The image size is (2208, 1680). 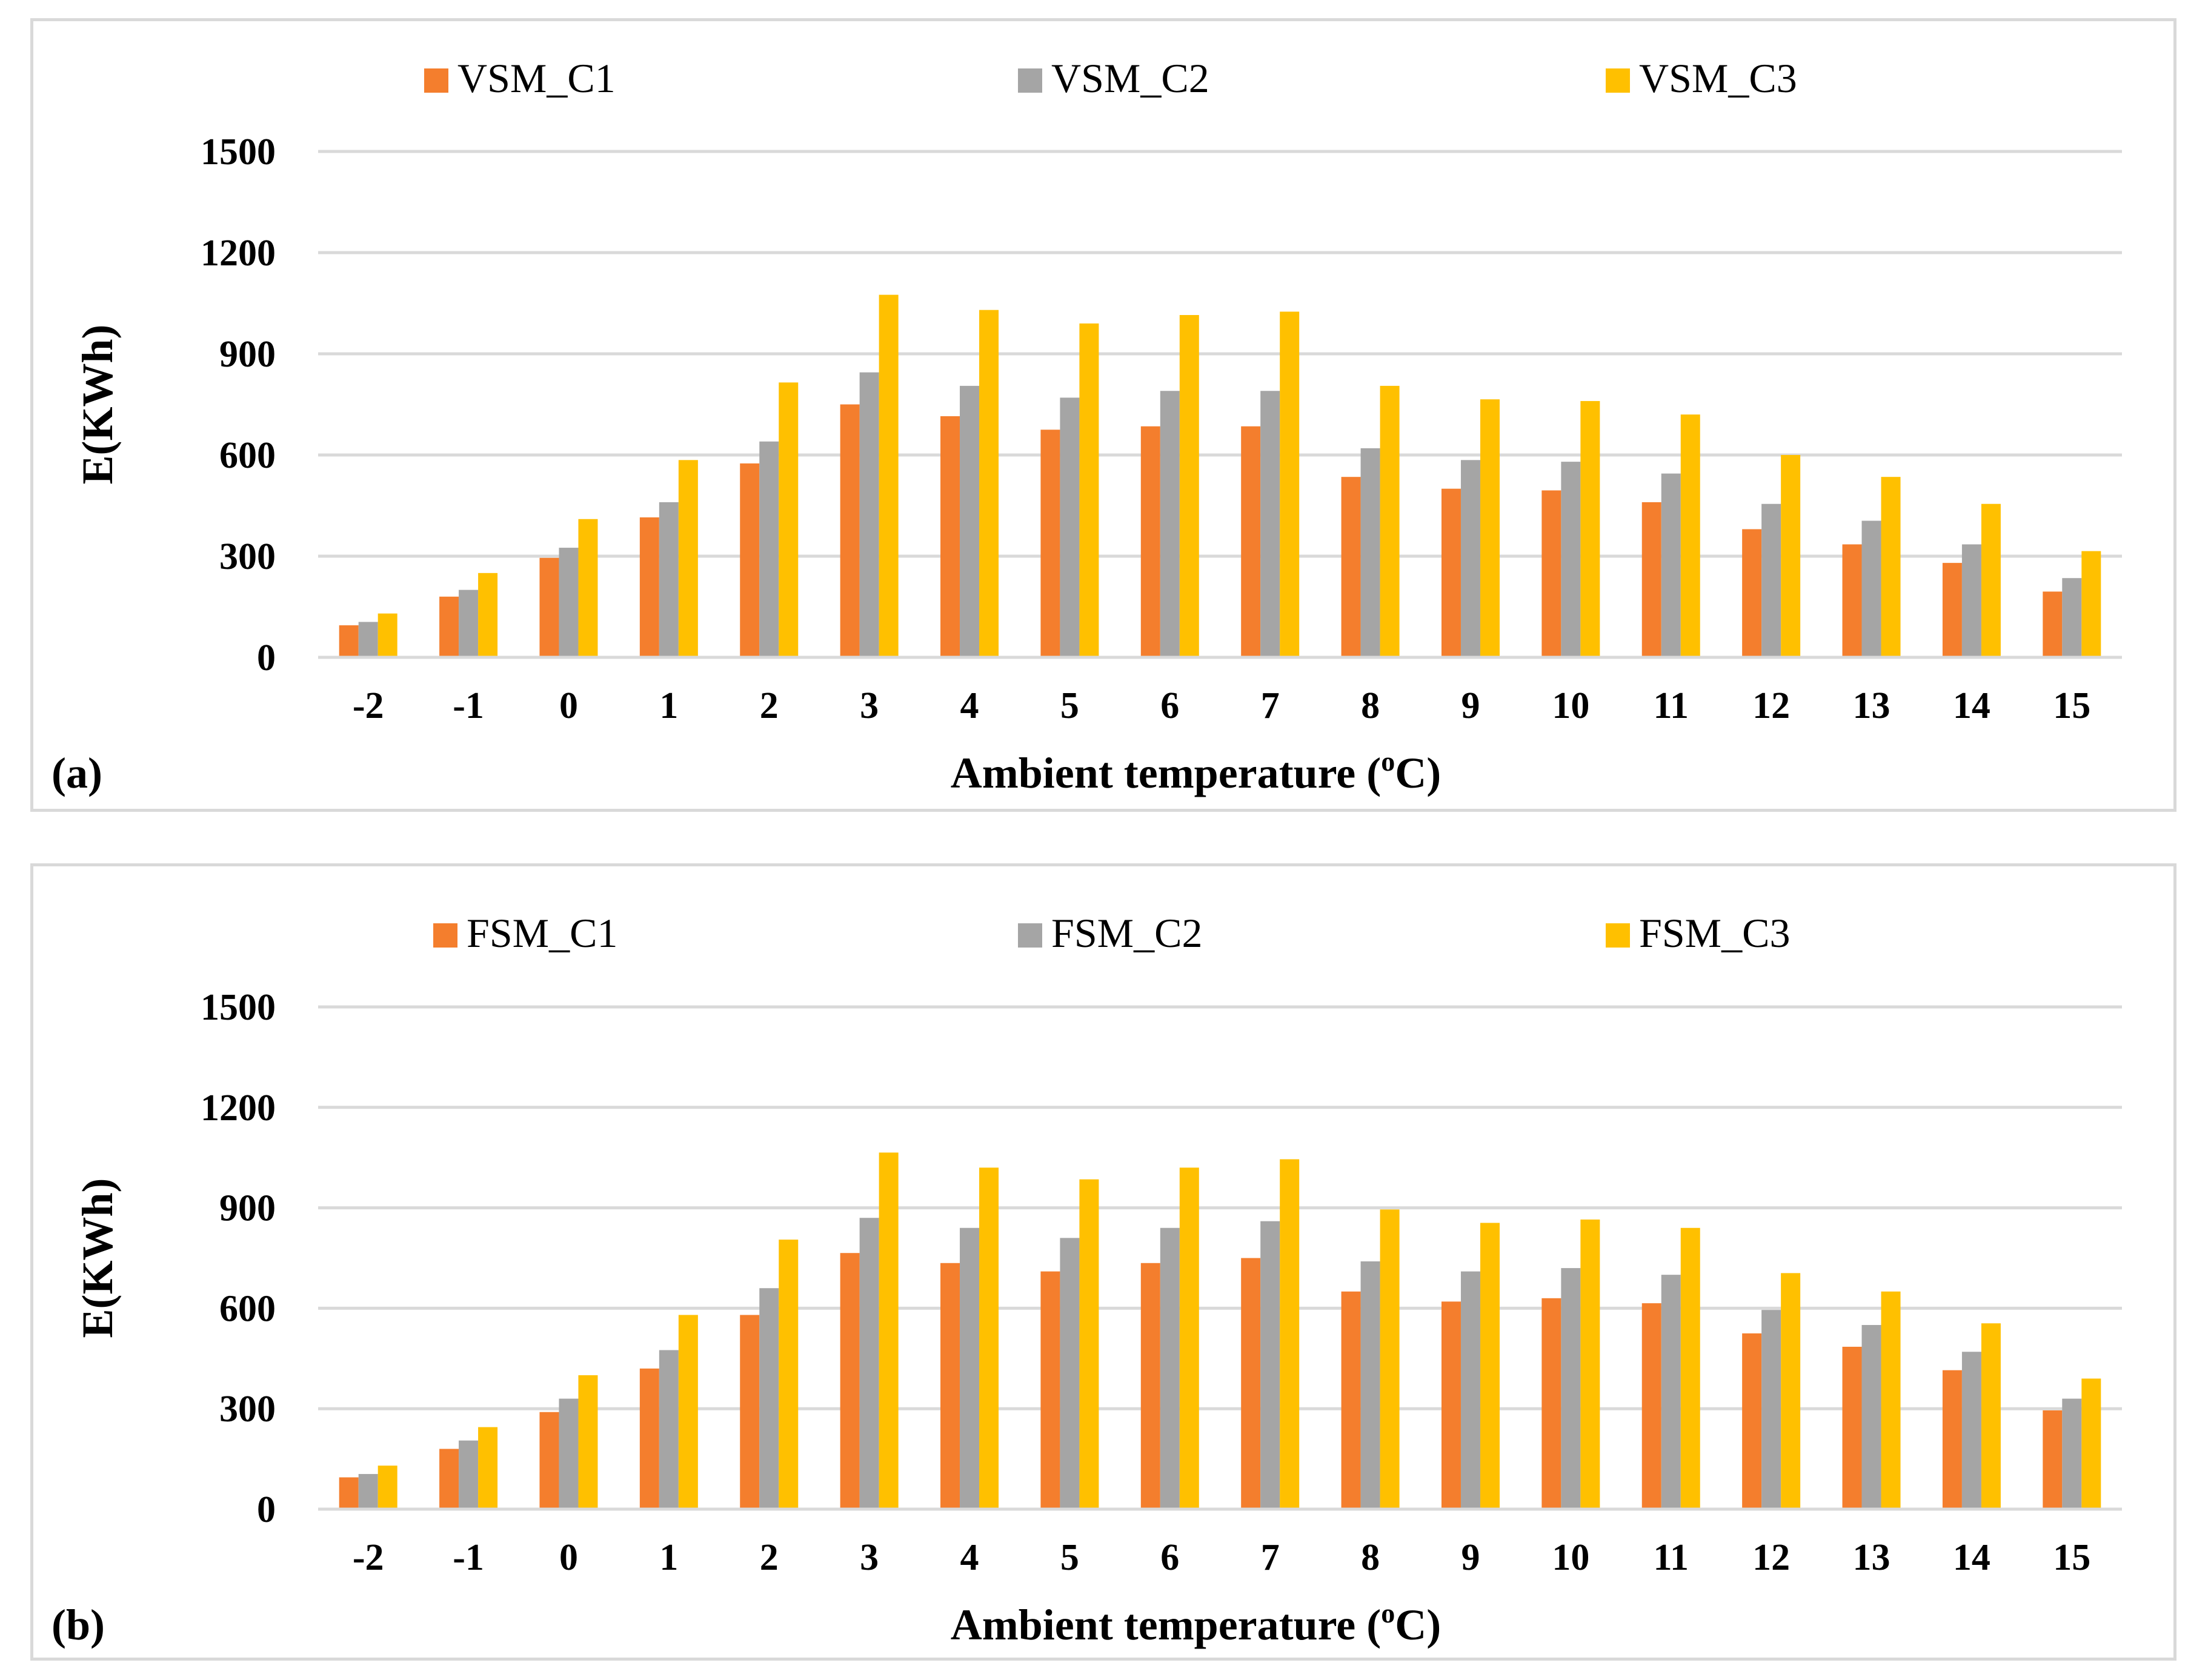 I want to click on legend-label: FSM_C2, so click(x=1126, y=933).